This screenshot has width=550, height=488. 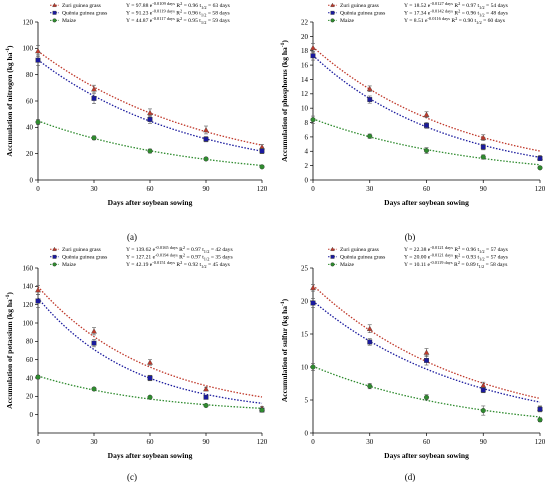 I want to click on equation-part: Y = 97.88 e, so click(x=139, y=6).